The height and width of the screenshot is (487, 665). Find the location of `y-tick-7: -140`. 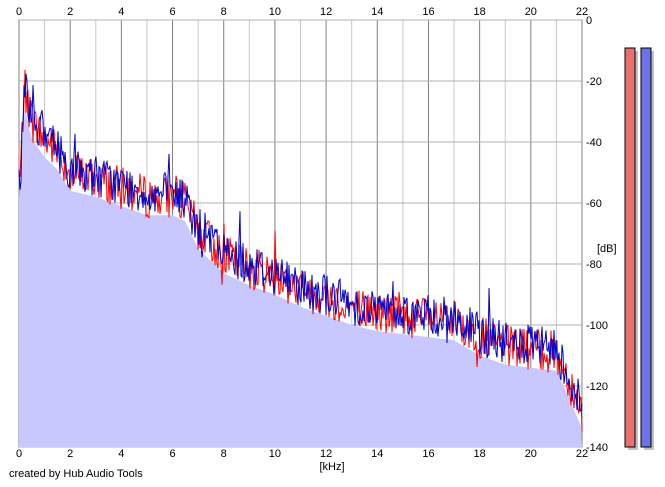

y-tick-7: -140 is located at coordinates (597, 448).